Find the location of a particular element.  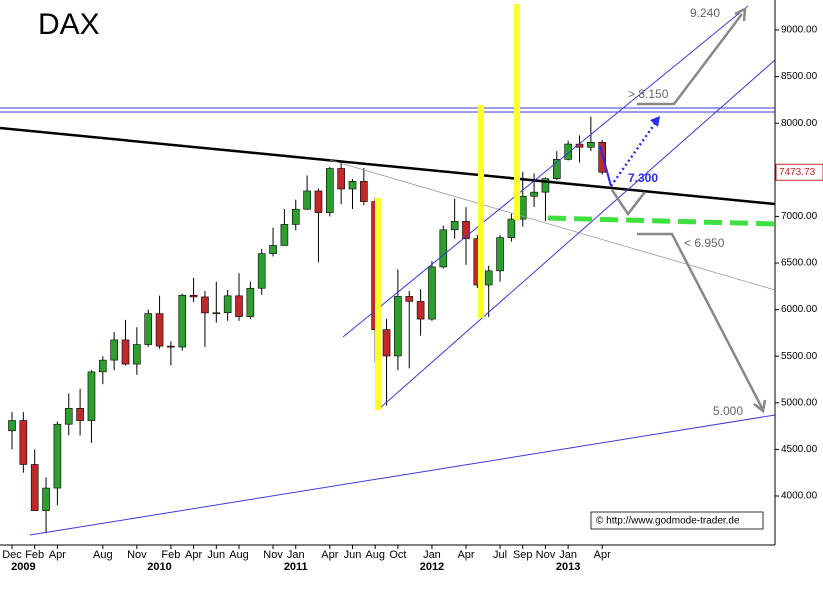

annotation: < 6.950 is located at coordinates (704, 243).